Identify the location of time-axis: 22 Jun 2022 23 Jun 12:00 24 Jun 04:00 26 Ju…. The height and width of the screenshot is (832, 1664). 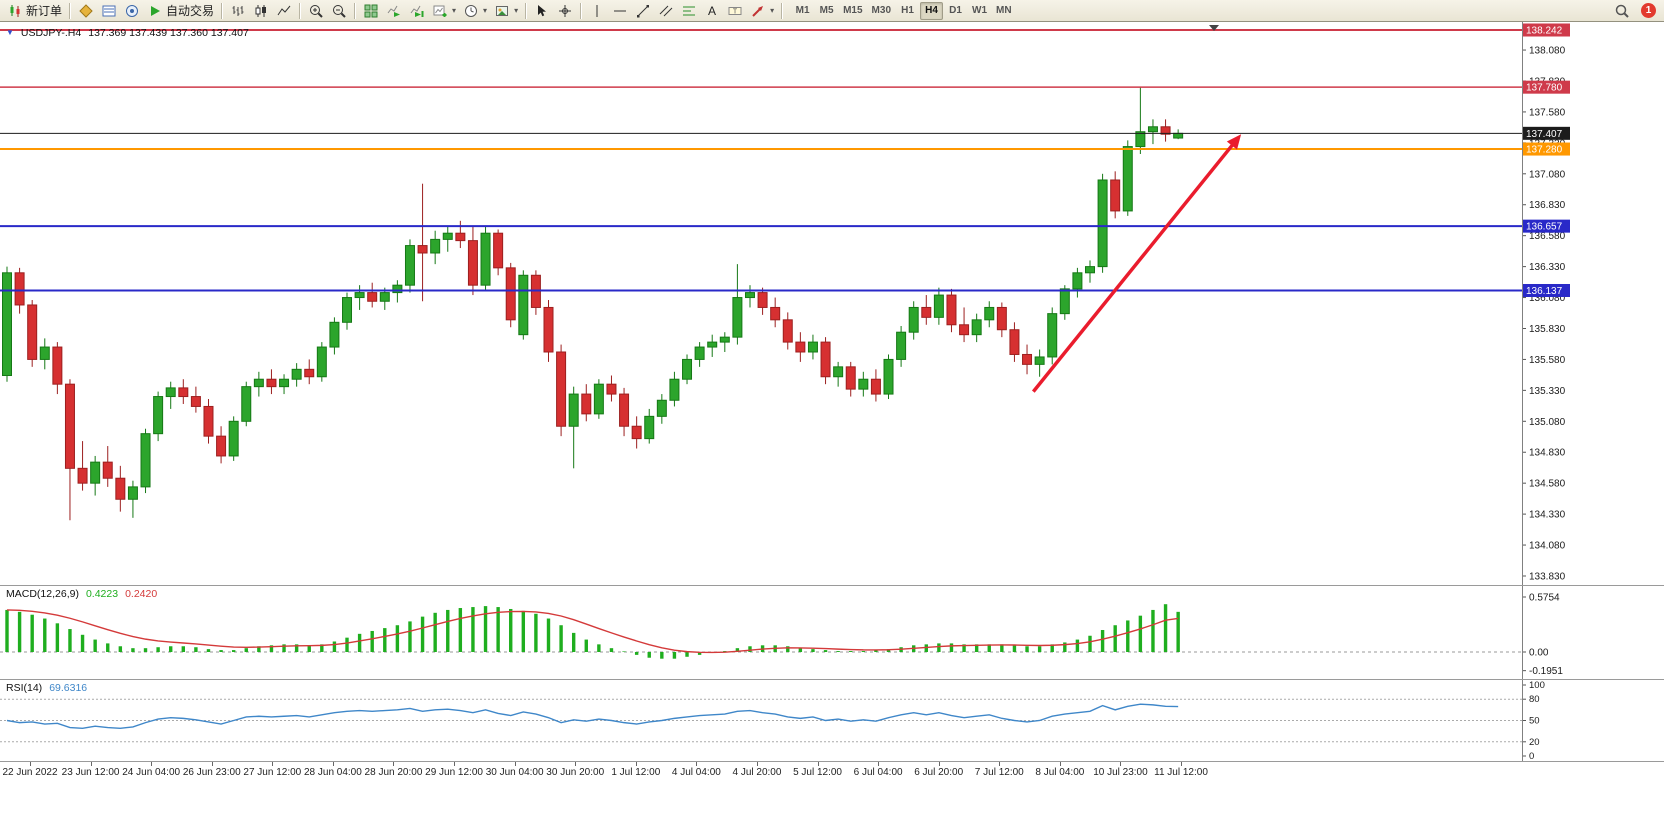
(832, 771).